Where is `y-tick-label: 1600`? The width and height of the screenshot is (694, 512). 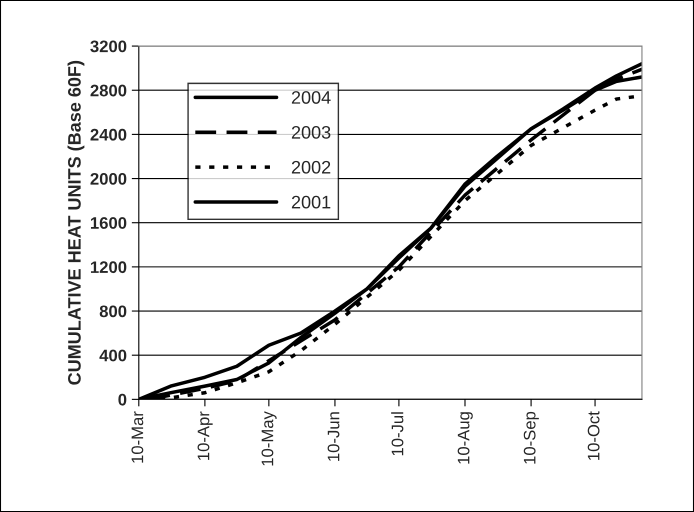
y-tick-label: 1600 is located at coordinates (108, 223).